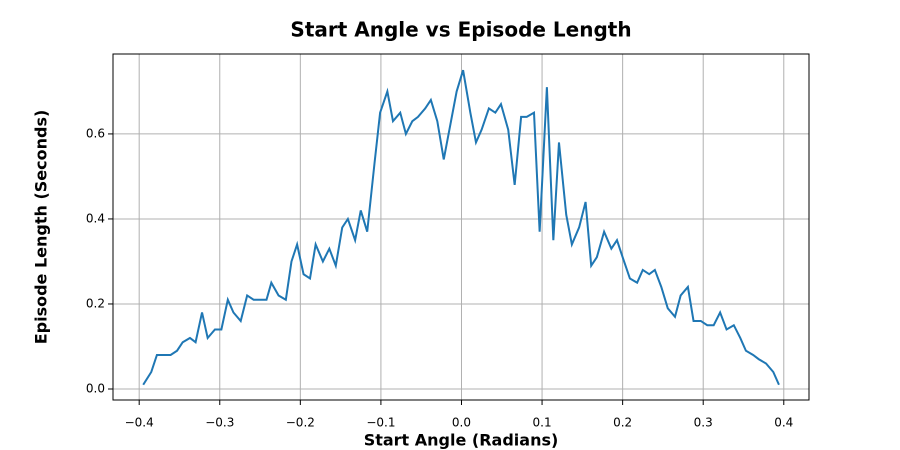  I want to click on y-axis-label: Episode Length (Seconds), so click(41, 227).